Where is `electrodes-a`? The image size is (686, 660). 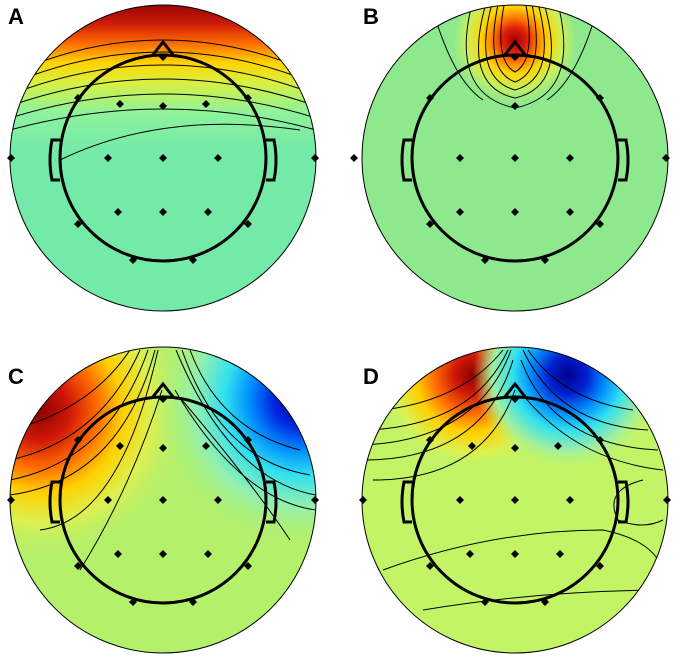 electrodes-a is located at coordinates (163, 158).